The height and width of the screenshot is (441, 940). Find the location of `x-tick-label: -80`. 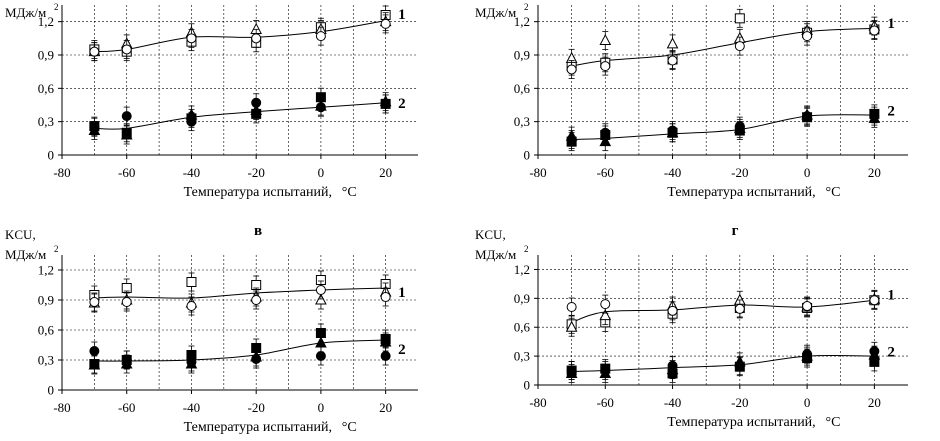

x-tick-label: -80 is located at coordinates (61, 172).